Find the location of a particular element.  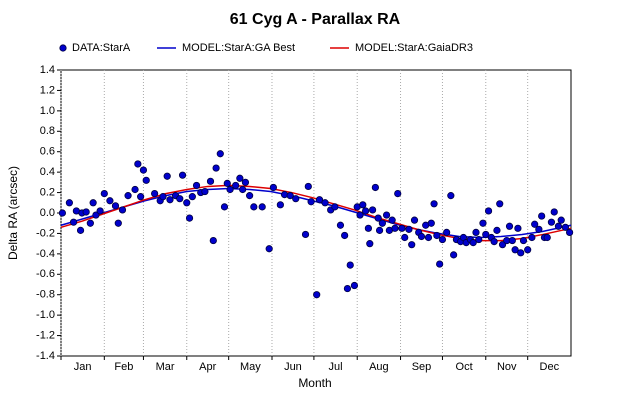

x-axis-label: Month is located at coordinates (314, 383).